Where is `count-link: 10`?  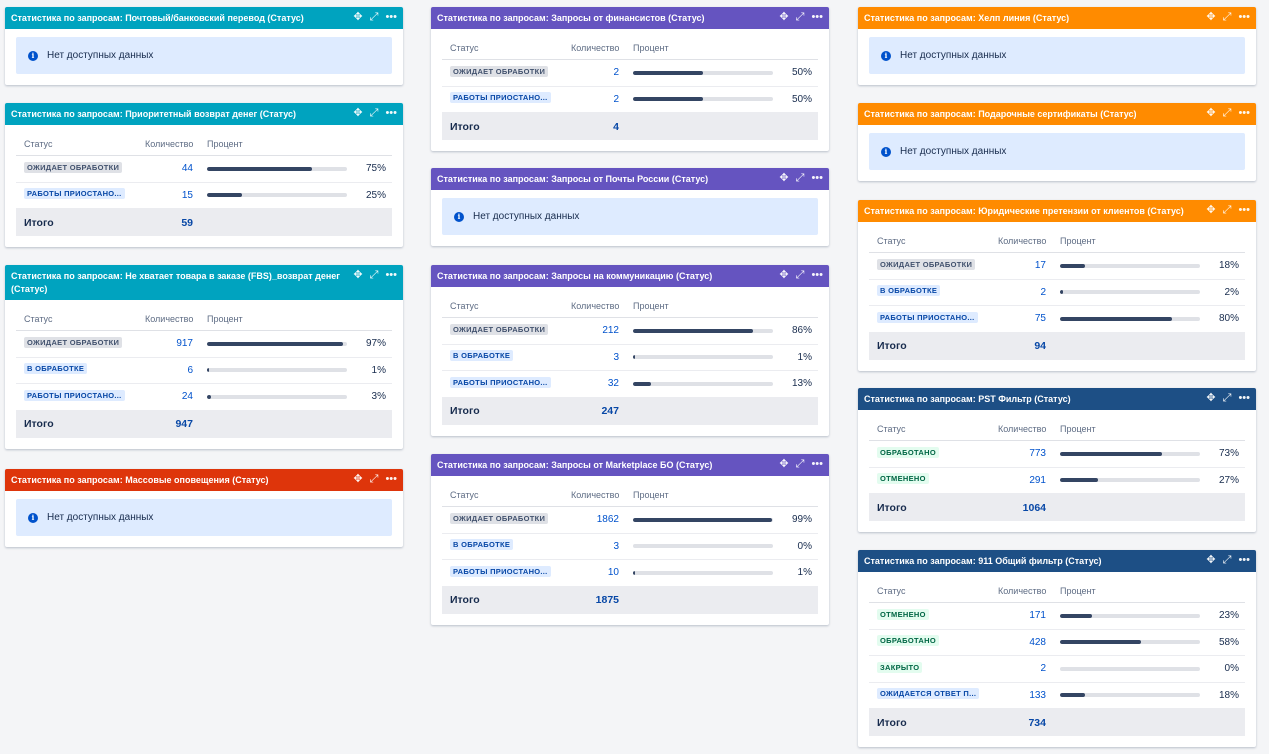
count-link: 10 is located at coordinates (613, 573).